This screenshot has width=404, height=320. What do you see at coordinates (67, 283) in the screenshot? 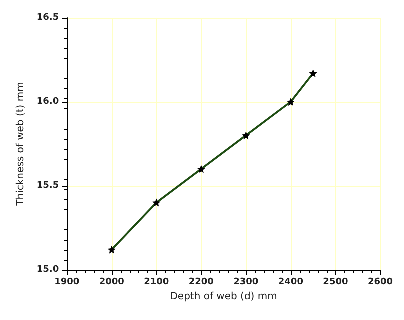
I see `x-tick-label: 1900` at bounding box center [67, 283].